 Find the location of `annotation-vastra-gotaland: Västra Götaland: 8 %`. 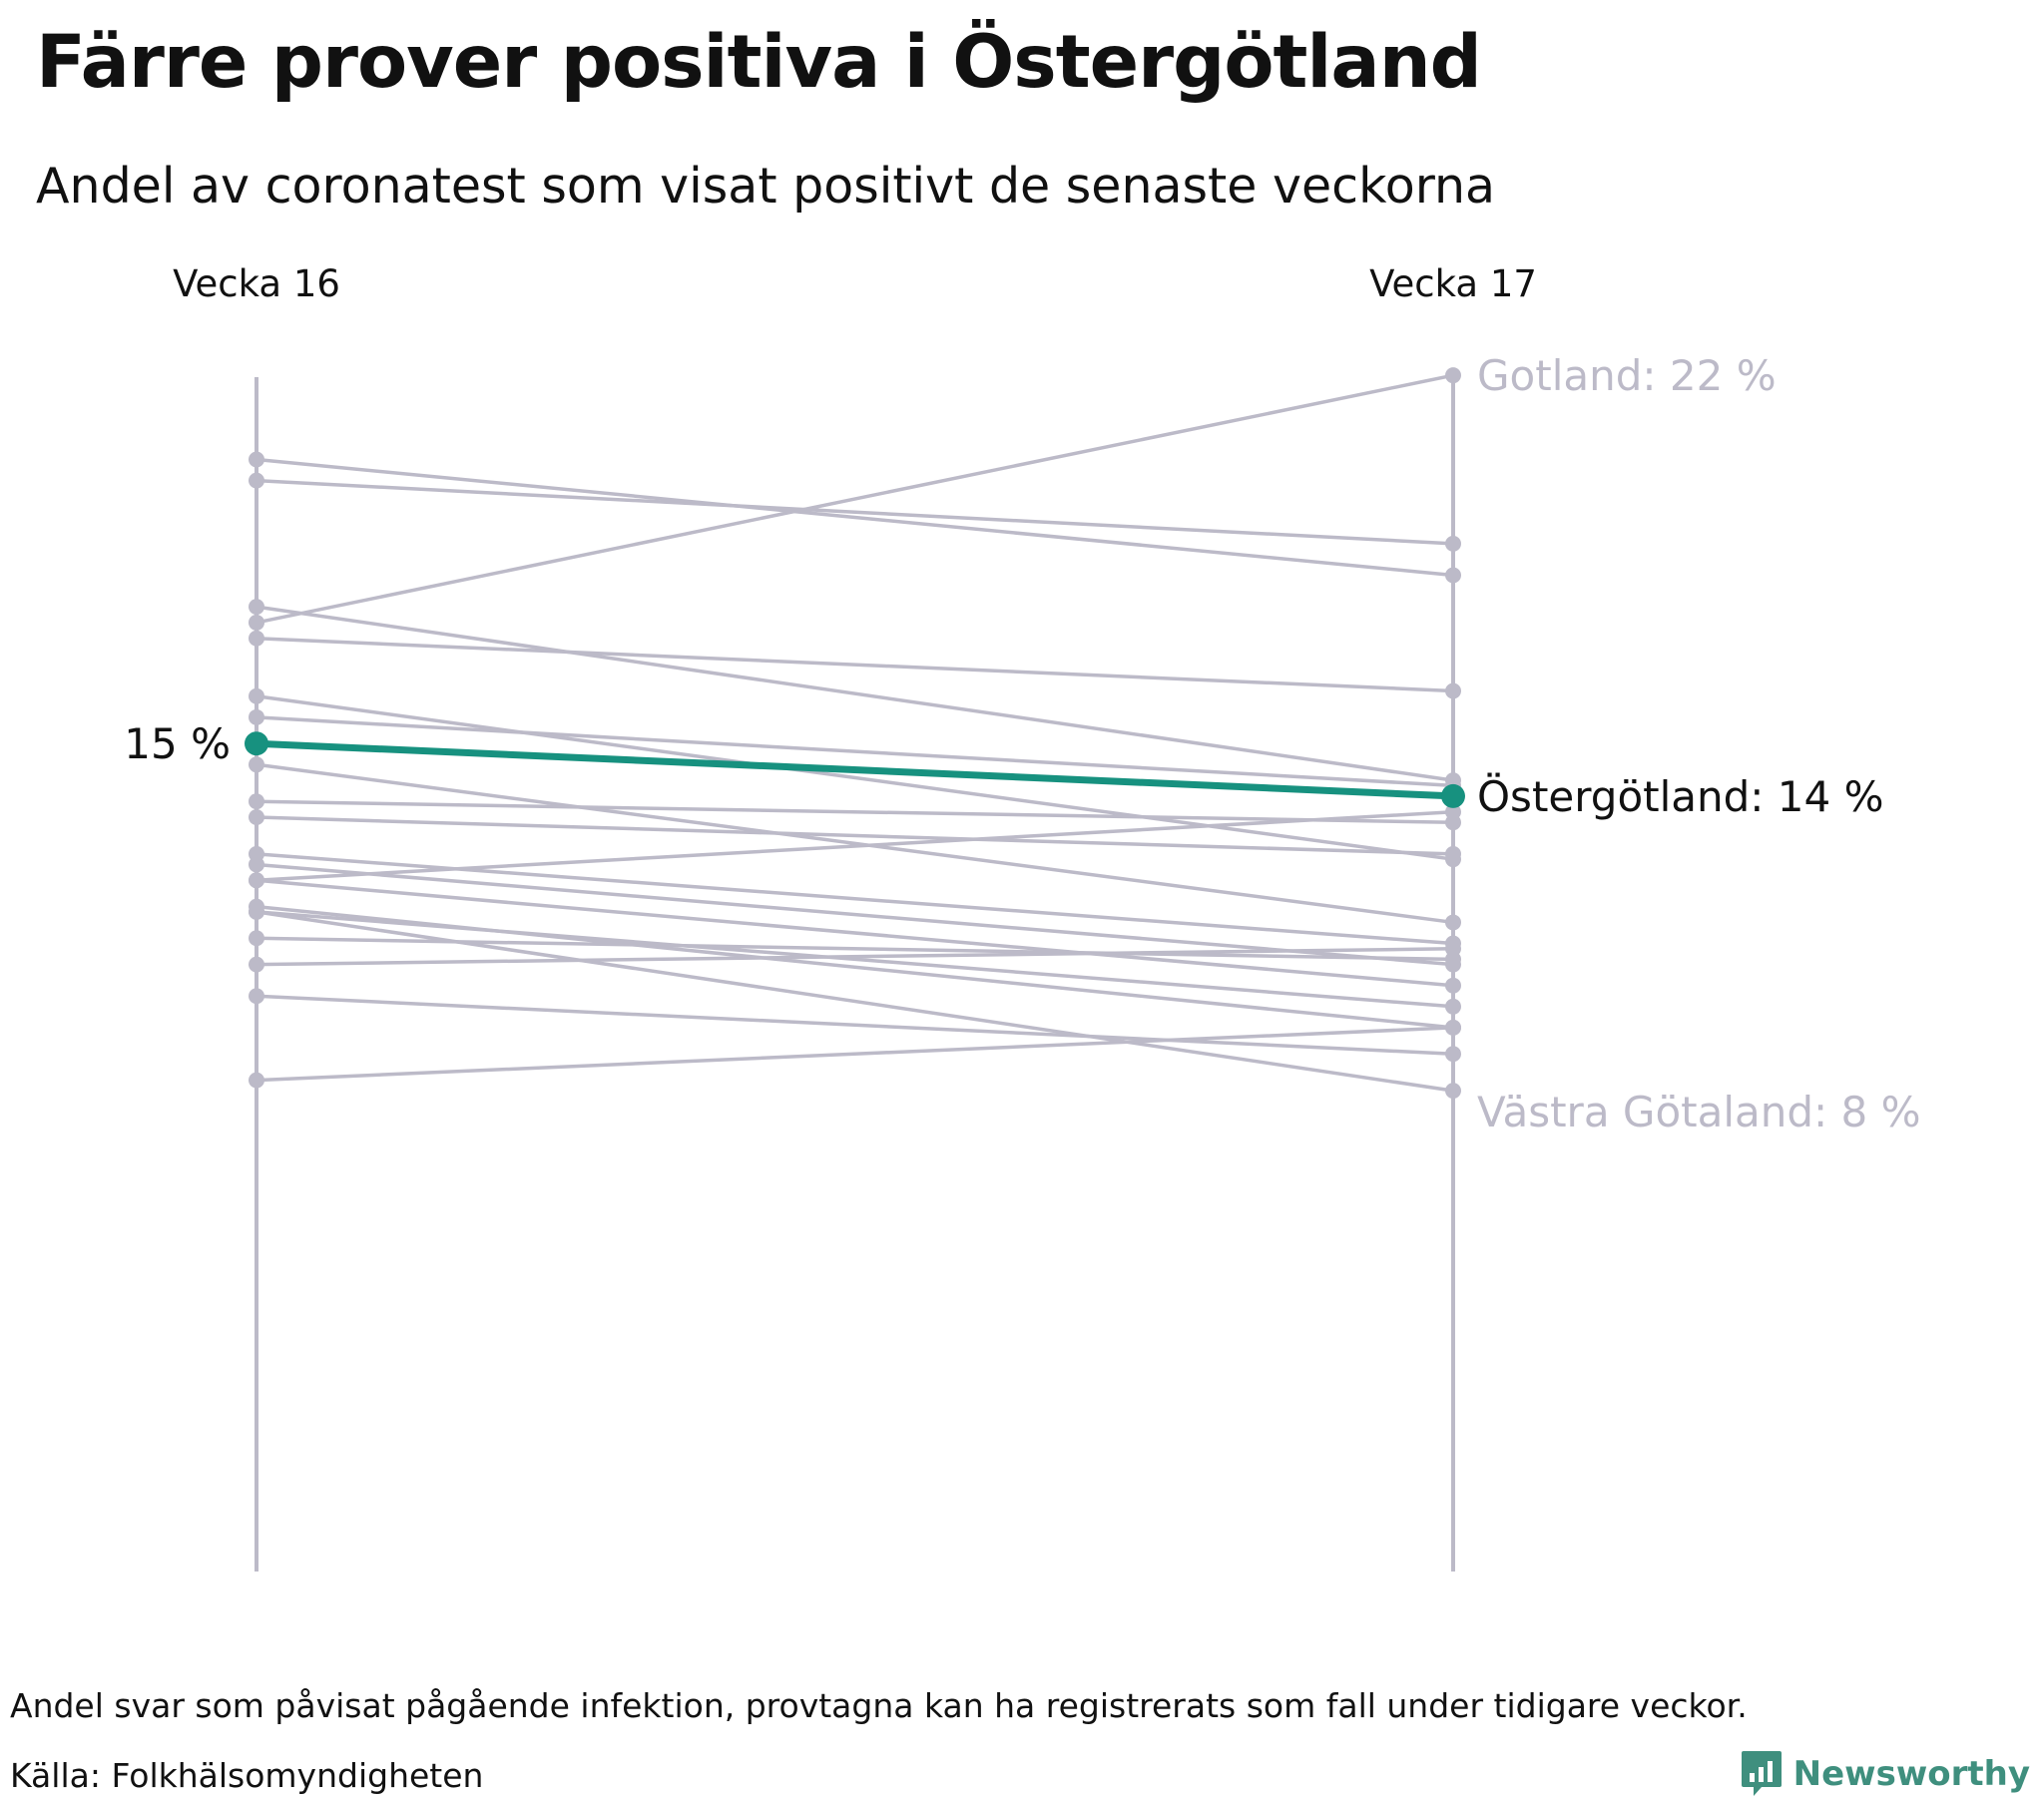

annotation-vastra-gotaland: Västra Götaland: 8 % is located at coordinates (1699, 1112).